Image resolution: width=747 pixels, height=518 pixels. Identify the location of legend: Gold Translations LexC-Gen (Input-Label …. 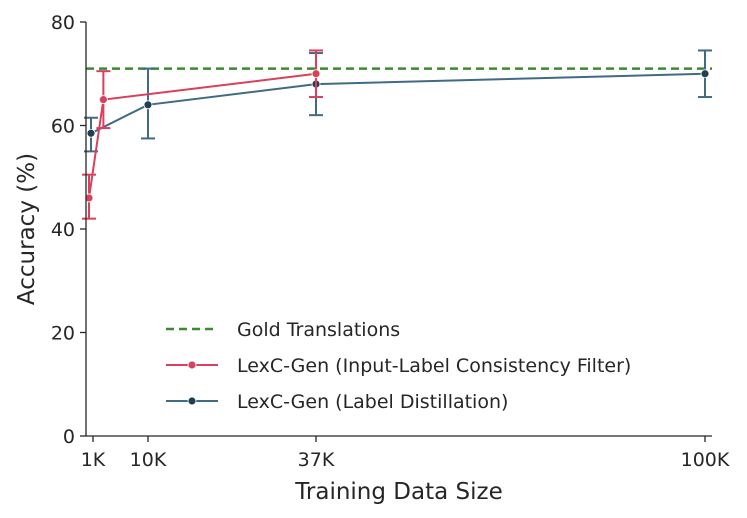
(398, 366).